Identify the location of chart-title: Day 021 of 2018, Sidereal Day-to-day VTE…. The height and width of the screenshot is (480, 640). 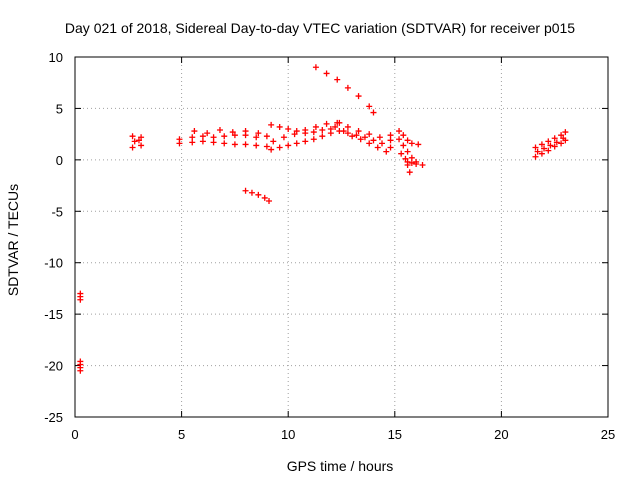
(320, 28).